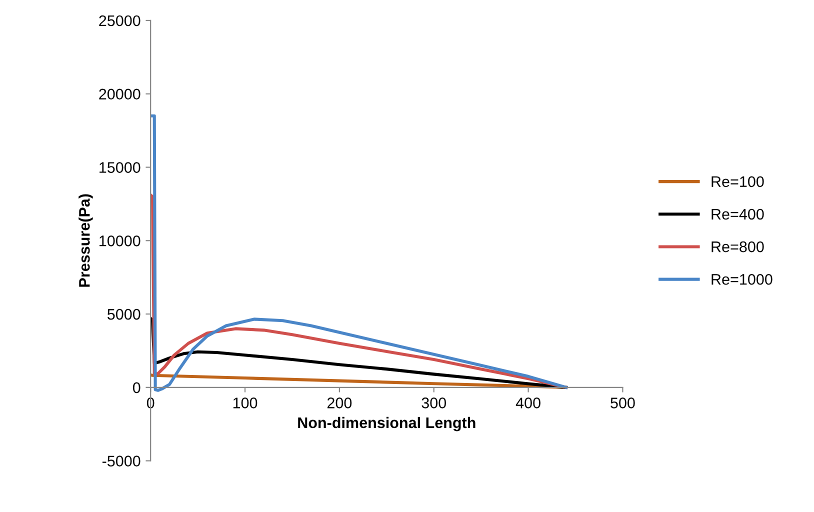 This screenshot has height=512, width=814. Describe the element at coordinates (120, 241) in the screenshot. I see `y-tick-label: 10000` at that location.